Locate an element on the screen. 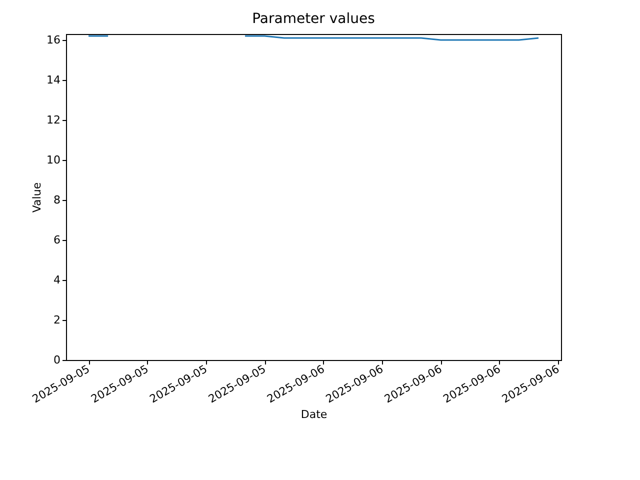 The image size is (640, 480). y-tick-label: 8 is located at coordinates (57, 200).